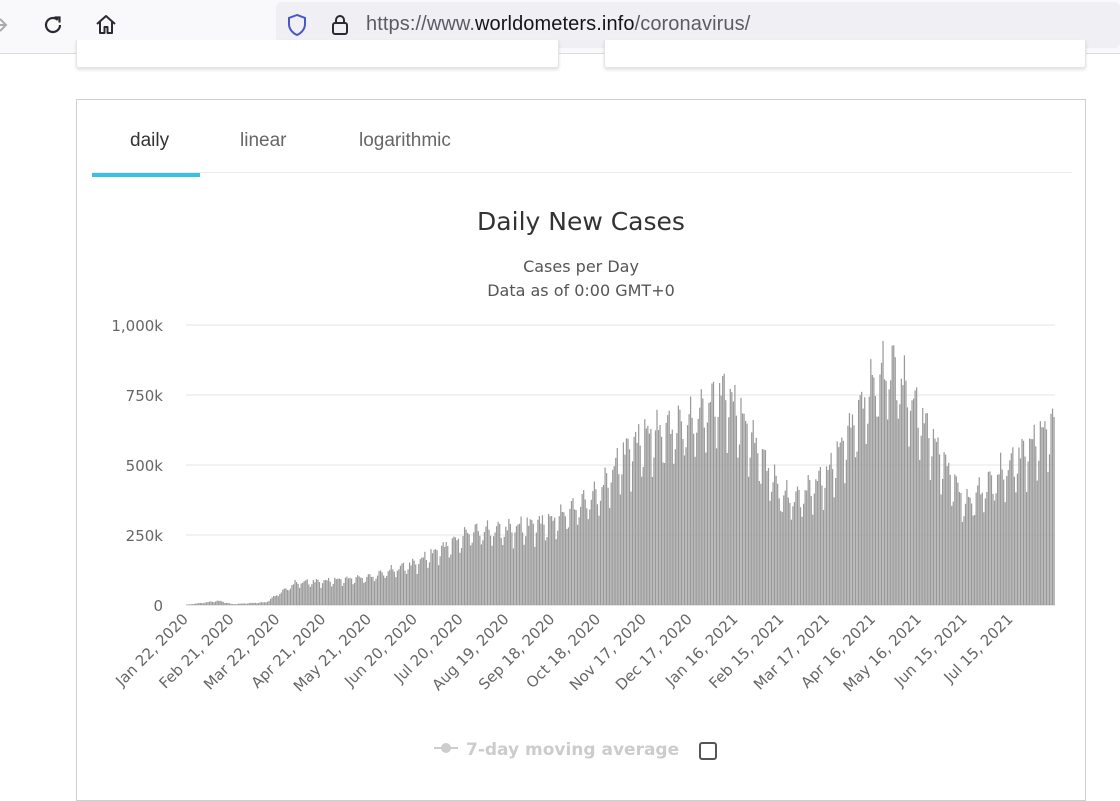 The width and height of the screenshot is (1120, 801). What do you see at coordinates (708, 751) in the screenshot?
I see `legend-checkbox` at bounding box center [708, 751].